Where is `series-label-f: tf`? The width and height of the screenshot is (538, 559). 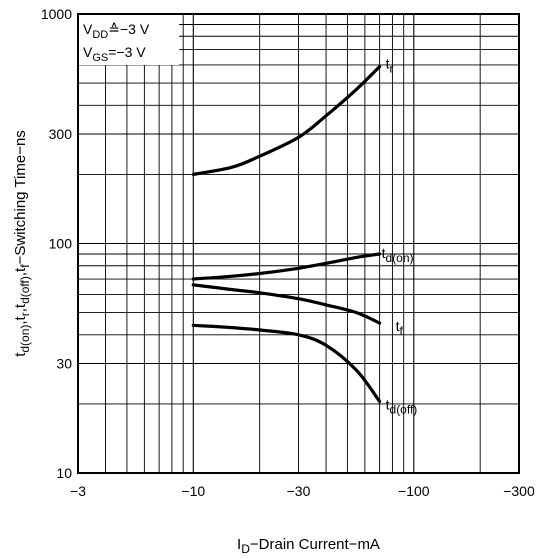 series-label-f: tf is located at coordinates (400, 328).